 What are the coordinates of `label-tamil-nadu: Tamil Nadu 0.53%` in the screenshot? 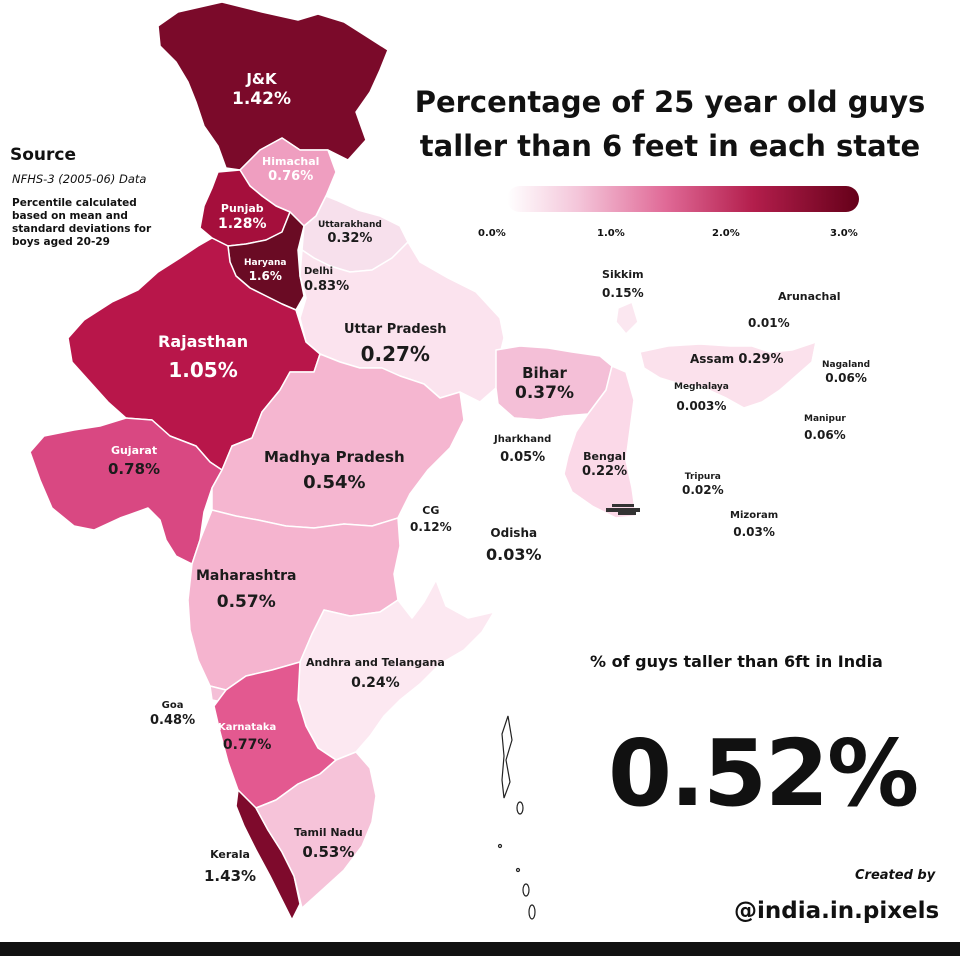 It's located at (328, 844).